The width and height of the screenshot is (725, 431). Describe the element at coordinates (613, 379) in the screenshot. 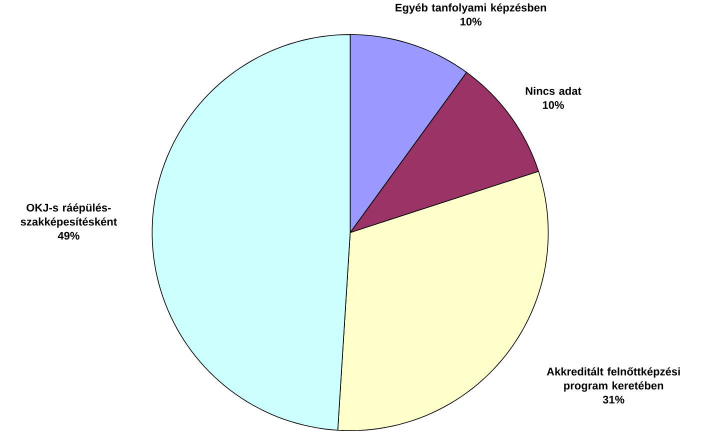

I see `slice-label: Akkreditált felnőttképzési program keretében` at that location.